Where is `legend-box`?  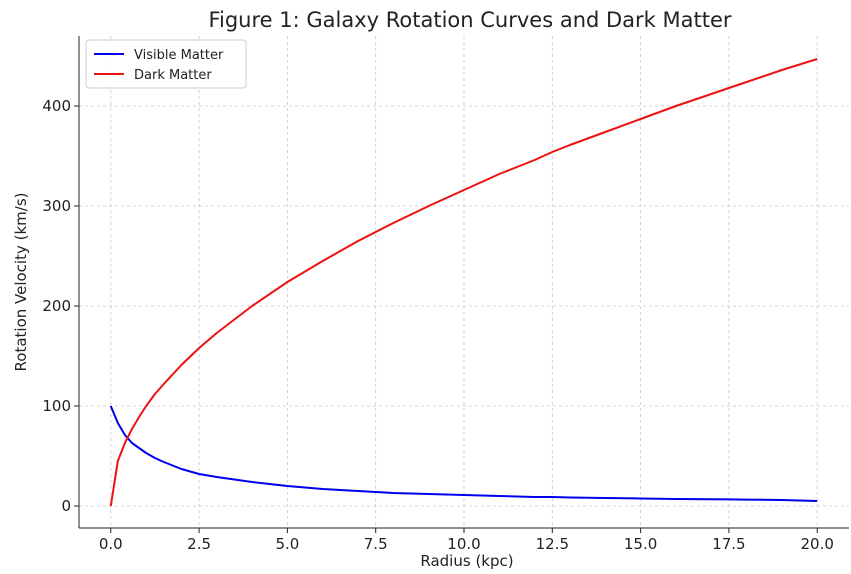
legend-box is located at coordinates (166, 64).